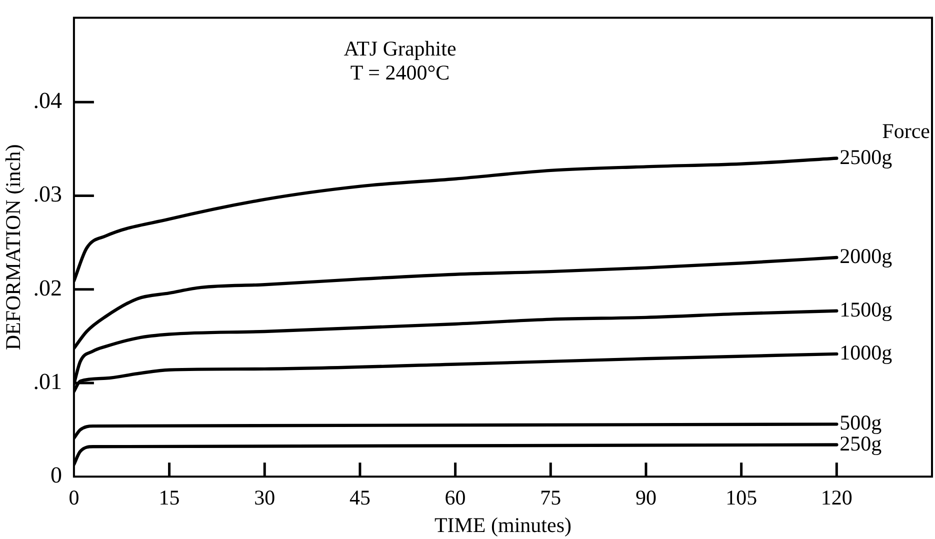  I want to click on y-tick-label: .01, so click(47, 381).